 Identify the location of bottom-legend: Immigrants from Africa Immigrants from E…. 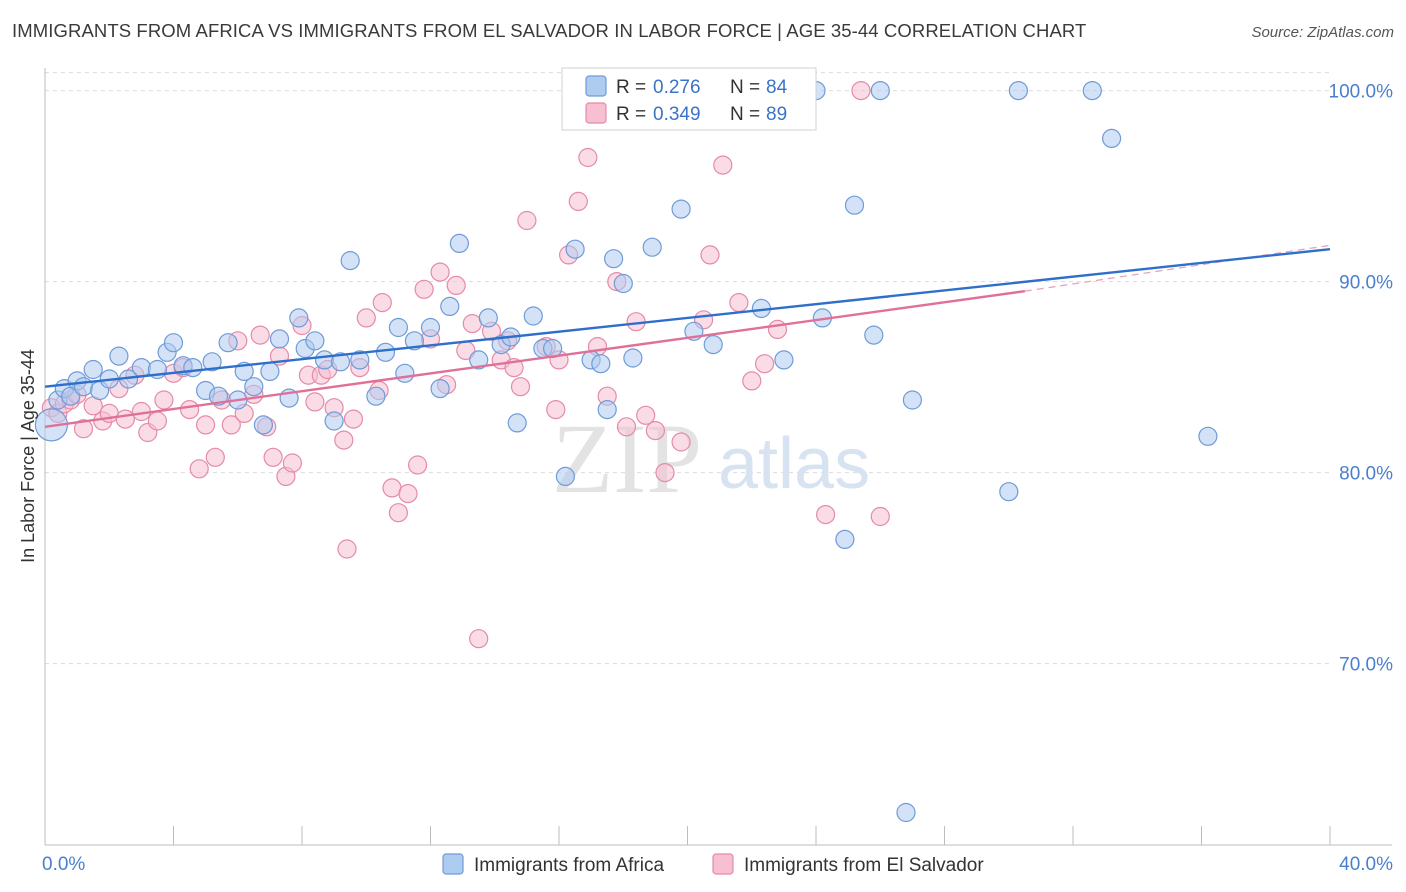
(713, 864).